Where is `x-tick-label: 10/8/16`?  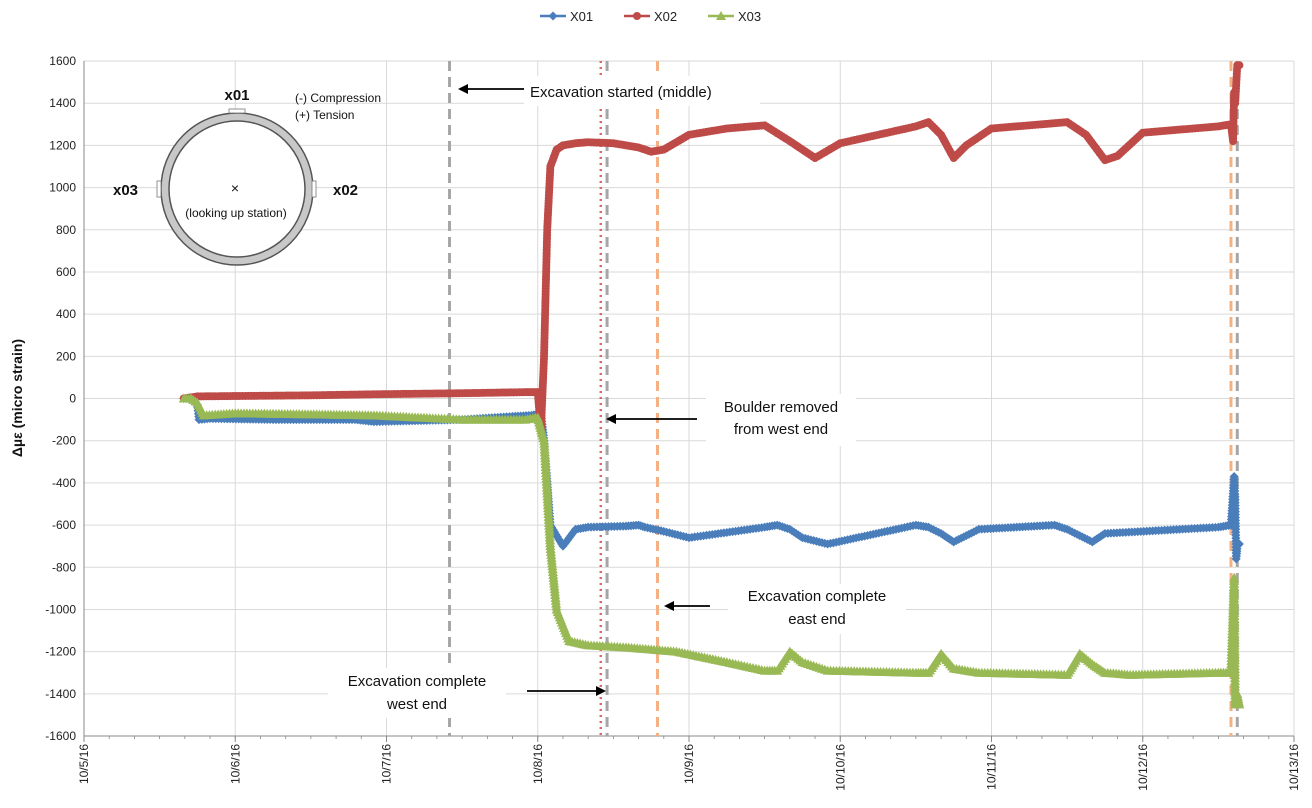 x-tick-label: 10/8/16 is located at coordinates (538, 764).